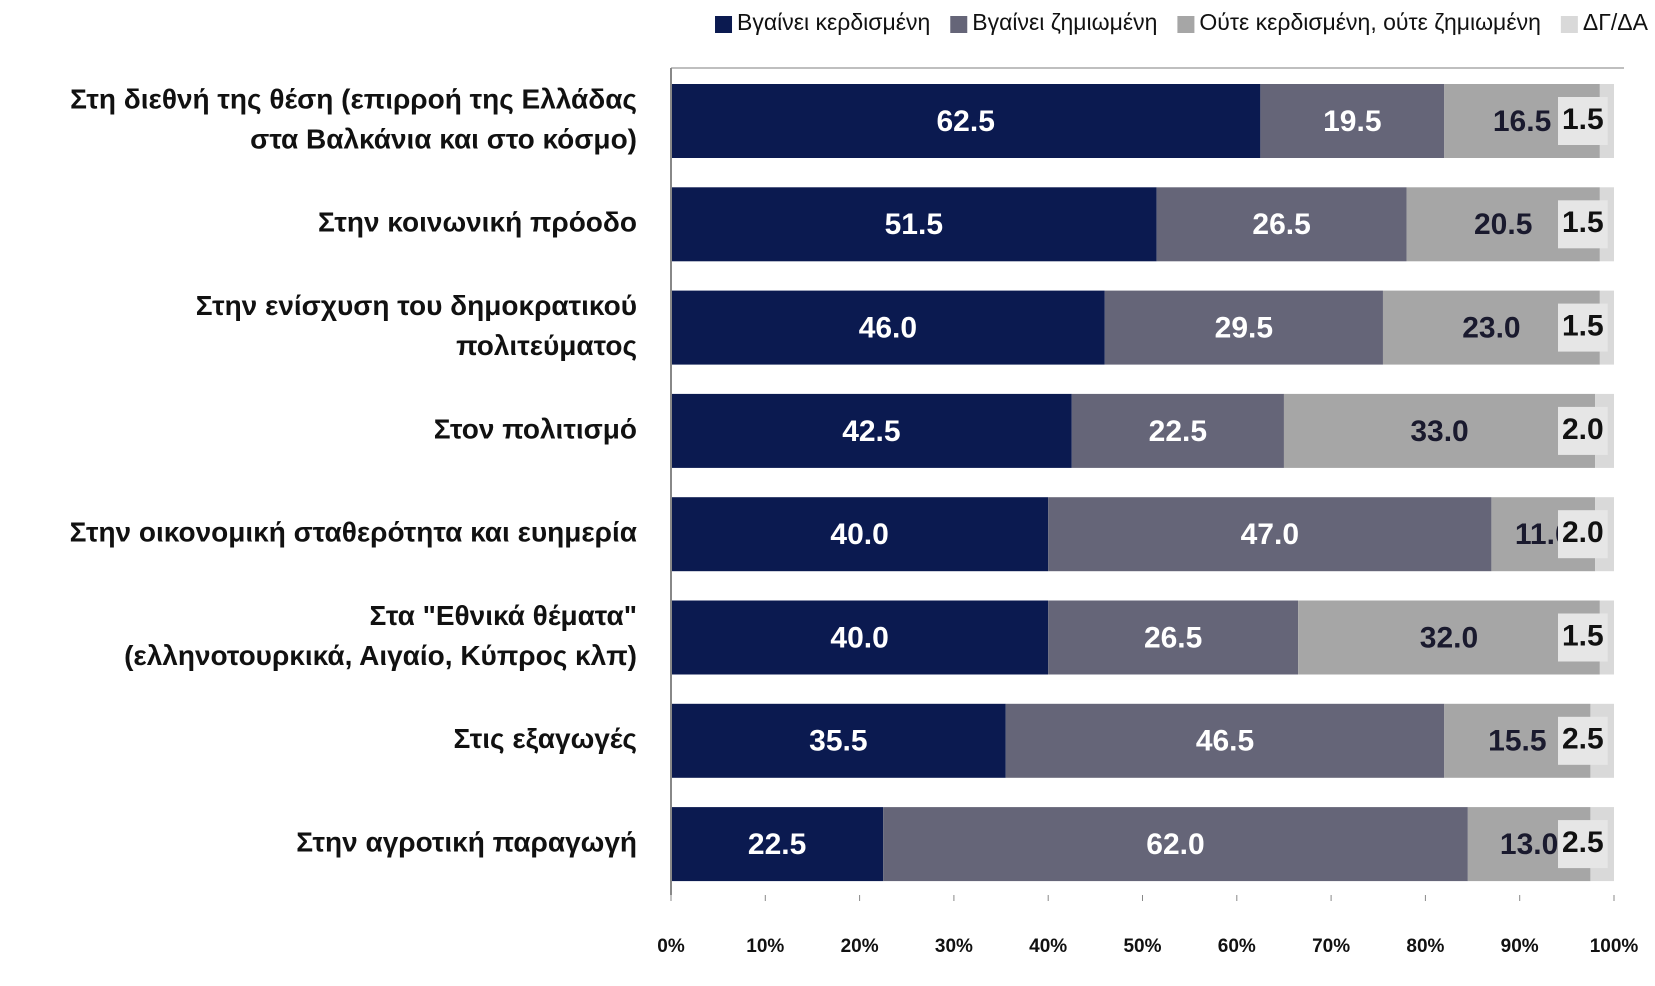 Image resolution: width=1655 pixels, height=986 pixels. I want to click on value-label: 46.5, so click(1225, 741).